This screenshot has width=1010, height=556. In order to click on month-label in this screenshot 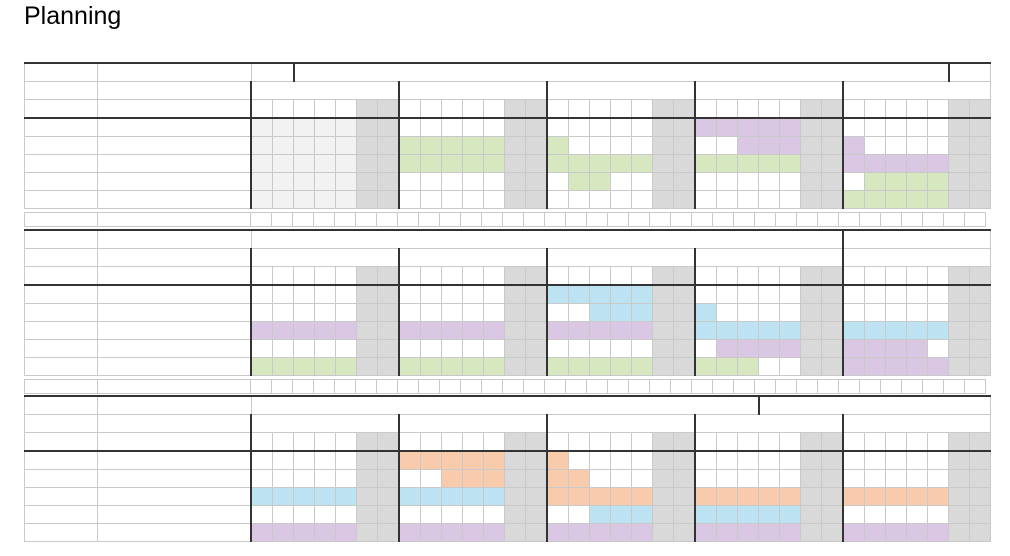, I will do `click(969, 72)`.